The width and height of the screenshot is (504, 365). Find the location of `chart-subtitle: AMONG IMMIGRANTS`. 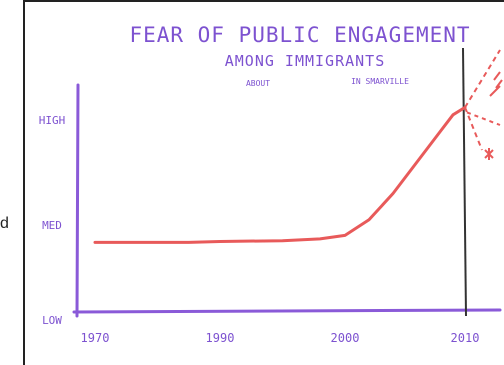

chart-subtitle: AMONG IMMIGRANTS is located at coordinates (305, 61).